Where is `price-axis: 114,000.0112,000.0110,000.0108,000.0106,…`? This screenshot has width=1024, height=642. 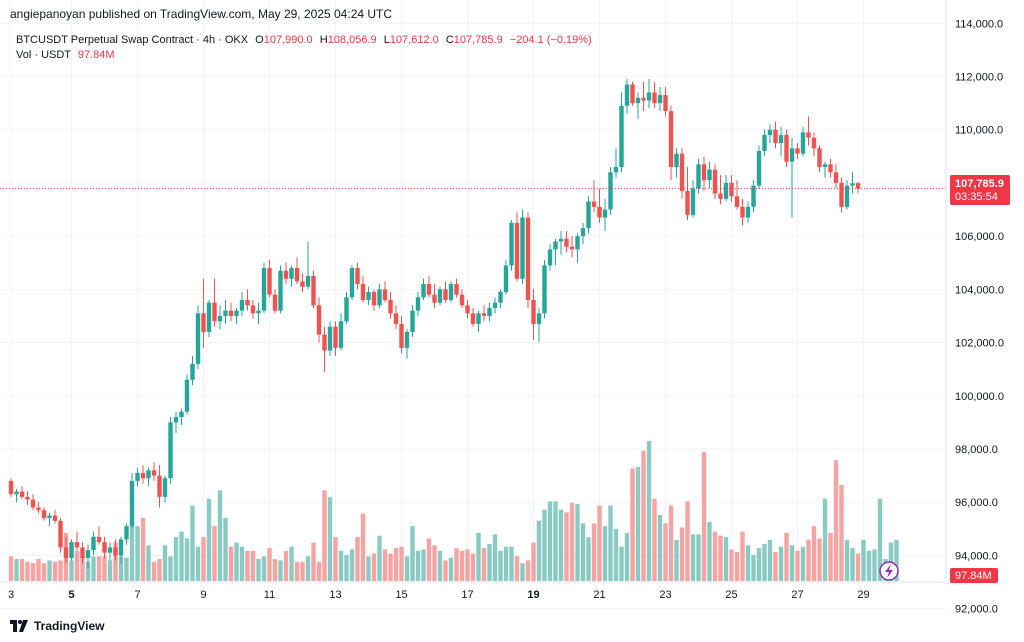 price-axis: 114,000.0112,000.0110,000.0108,000.0106,… is located at coordinates (979, 316).